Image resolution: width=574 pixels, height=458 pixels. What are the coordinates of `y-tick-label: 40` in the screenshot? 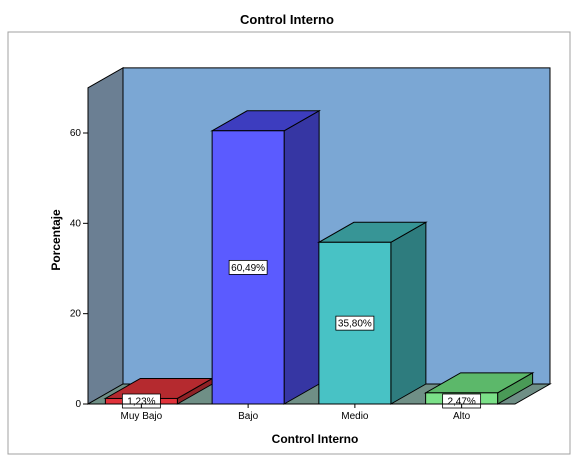 It's located at (76, 223).